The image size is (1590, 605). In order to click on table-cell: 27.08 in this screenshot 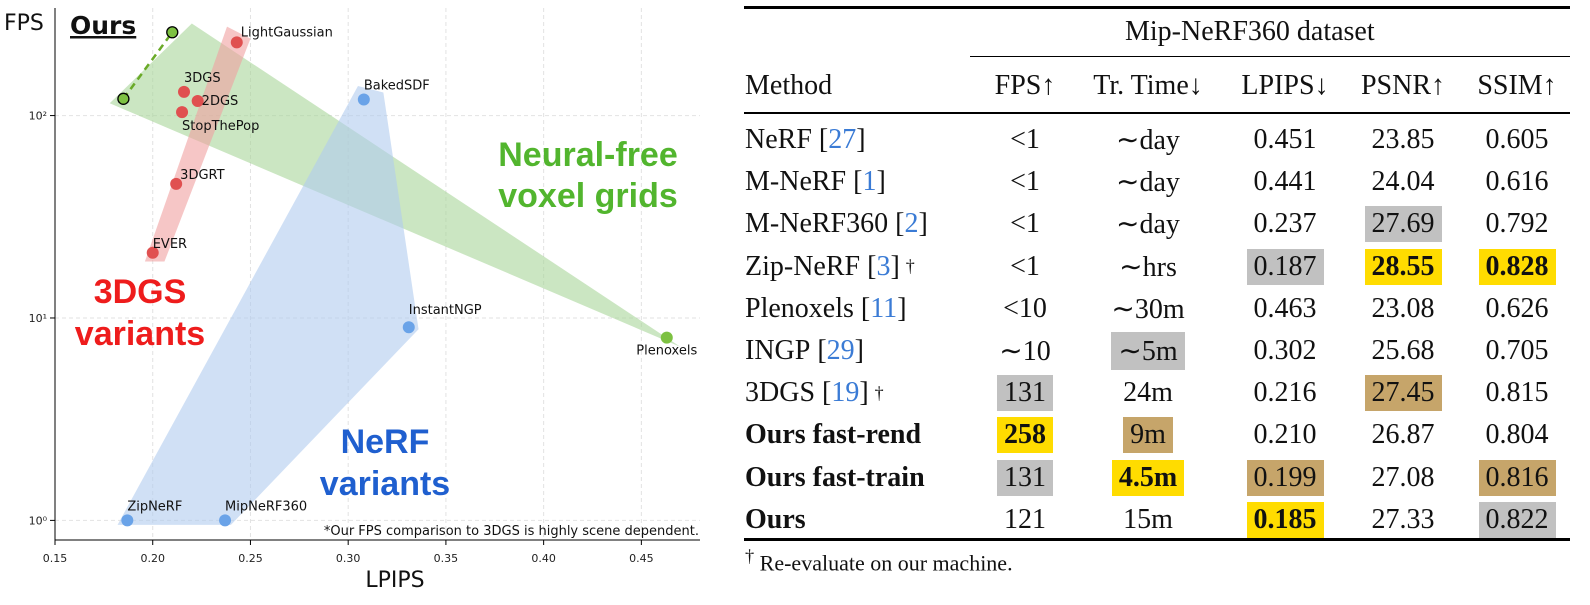, I will do `click(1403, 478)`.